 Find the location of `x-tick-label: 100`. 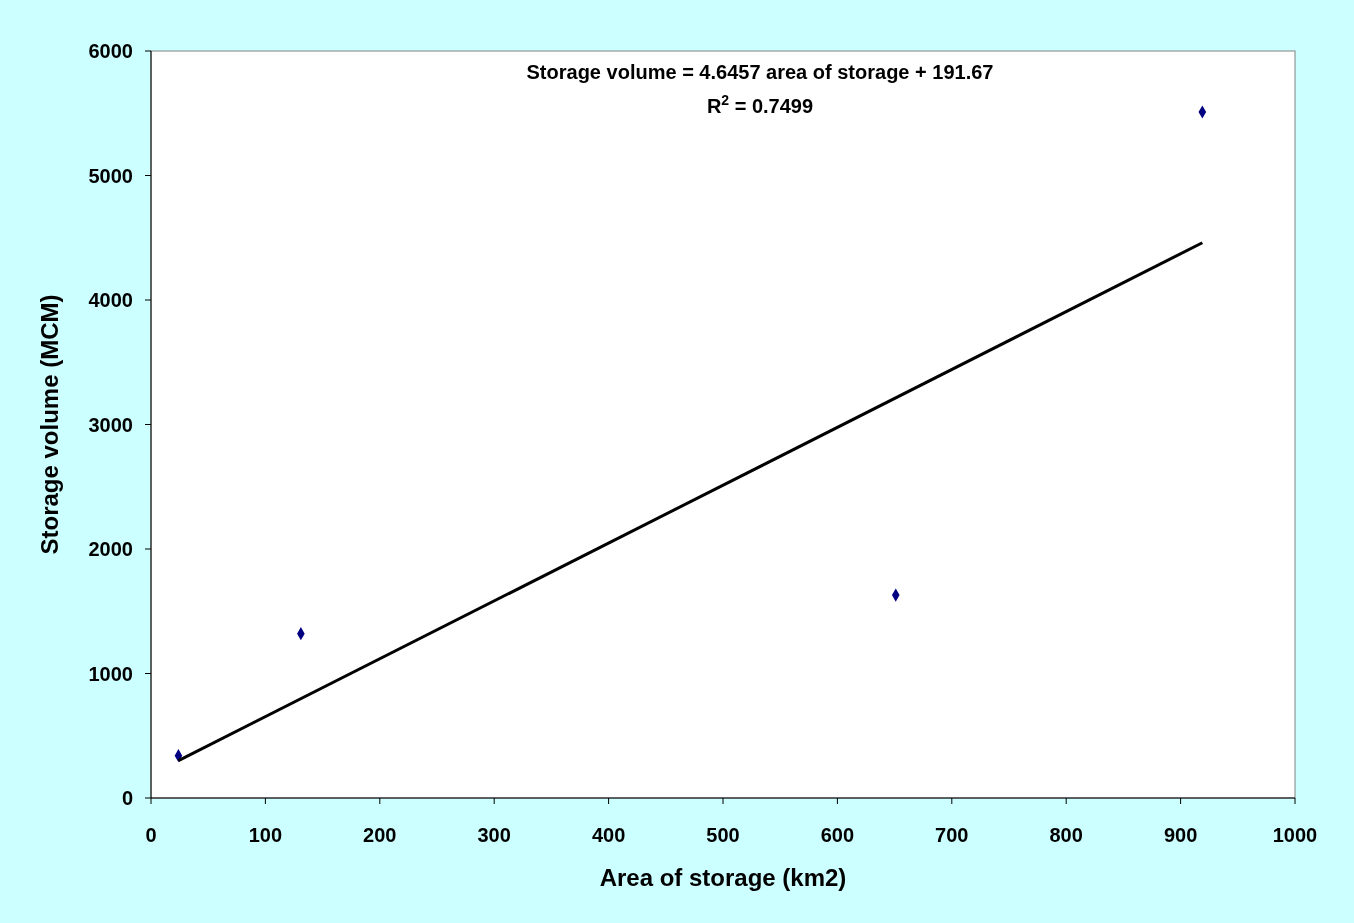

x-tick-label: 100 is located at coordinates (265, 835).